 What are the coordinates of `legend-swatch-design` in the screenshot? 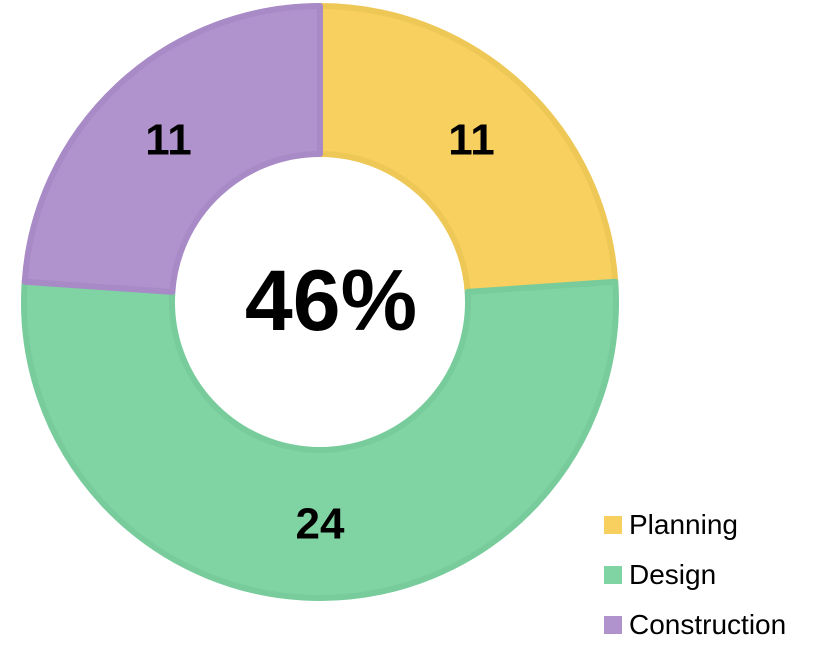 It's located at (613, 575).